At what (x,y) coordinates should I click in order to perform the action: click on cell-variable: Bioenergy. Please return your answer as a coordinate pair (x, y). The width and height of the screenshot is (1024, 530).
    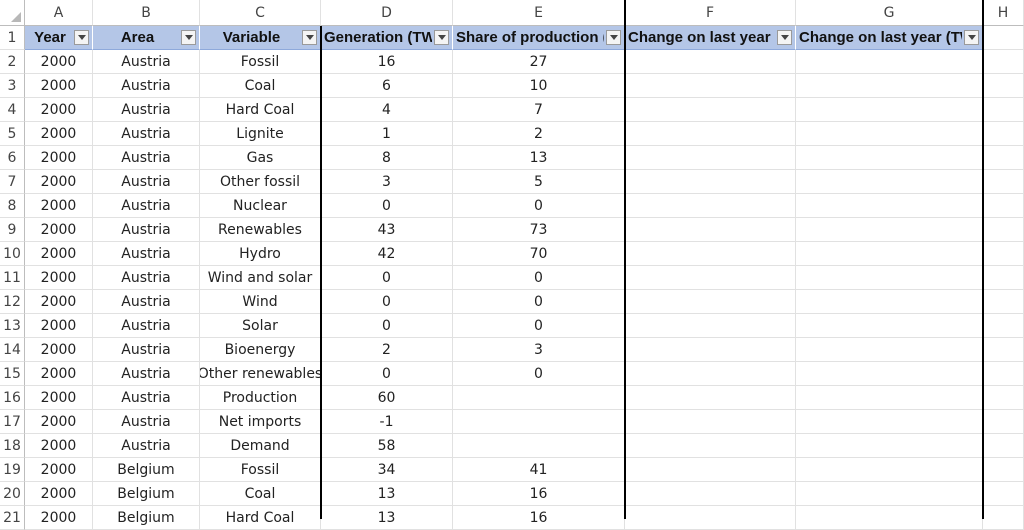
    Looking at the image, I should click on (260, 350).